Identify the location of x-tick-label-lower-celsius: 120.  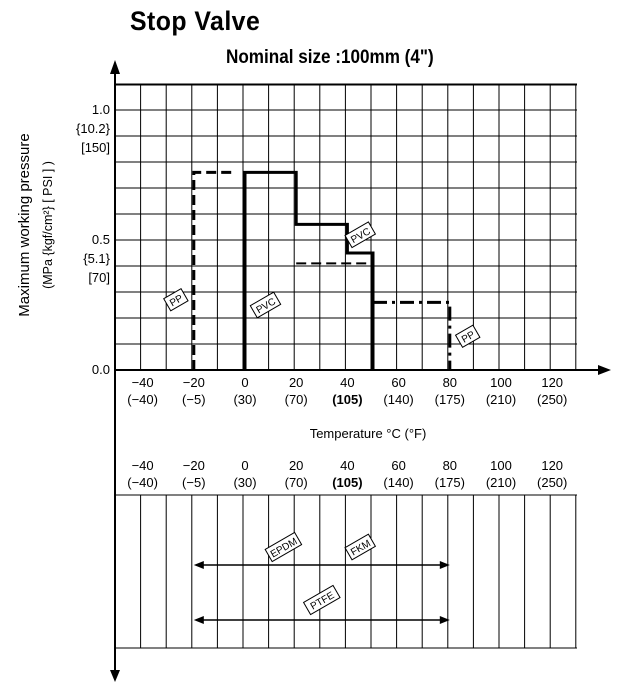
(552, 465).